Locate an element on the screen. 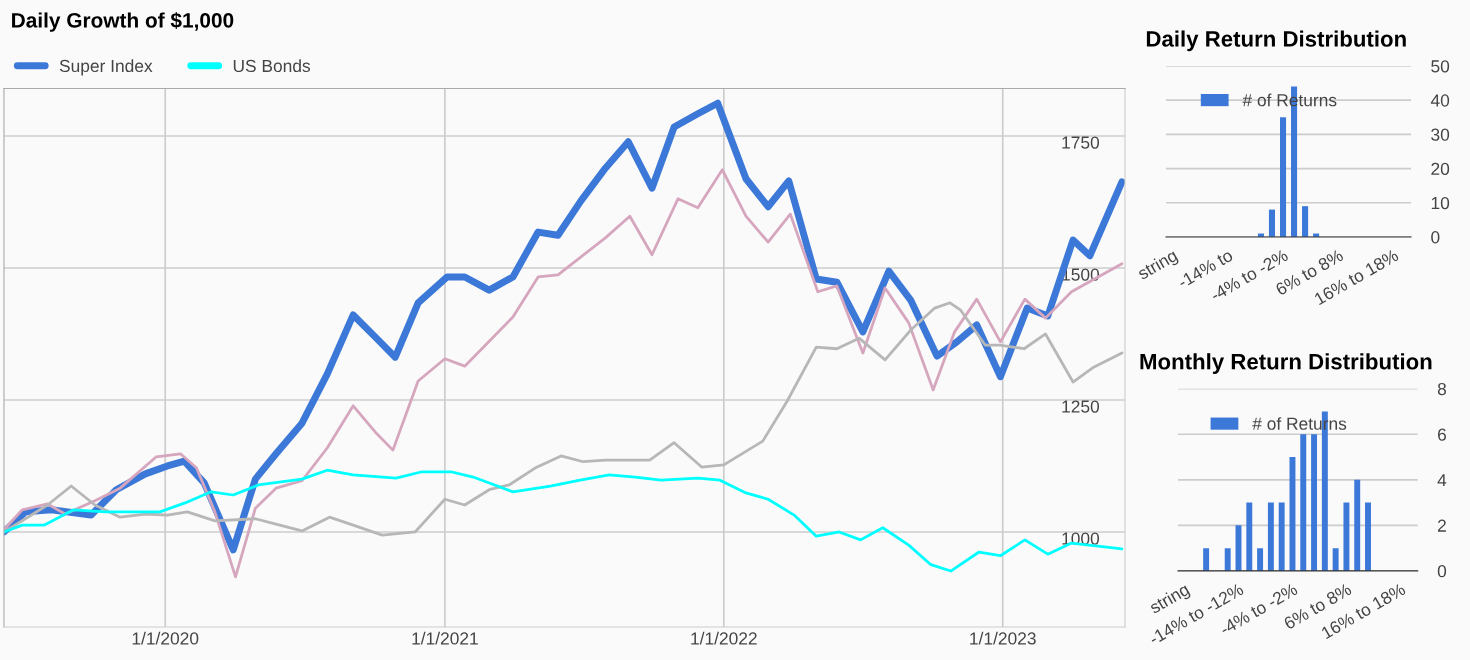  y-tick-label: 1750 is located at coordinates (1081, 142).